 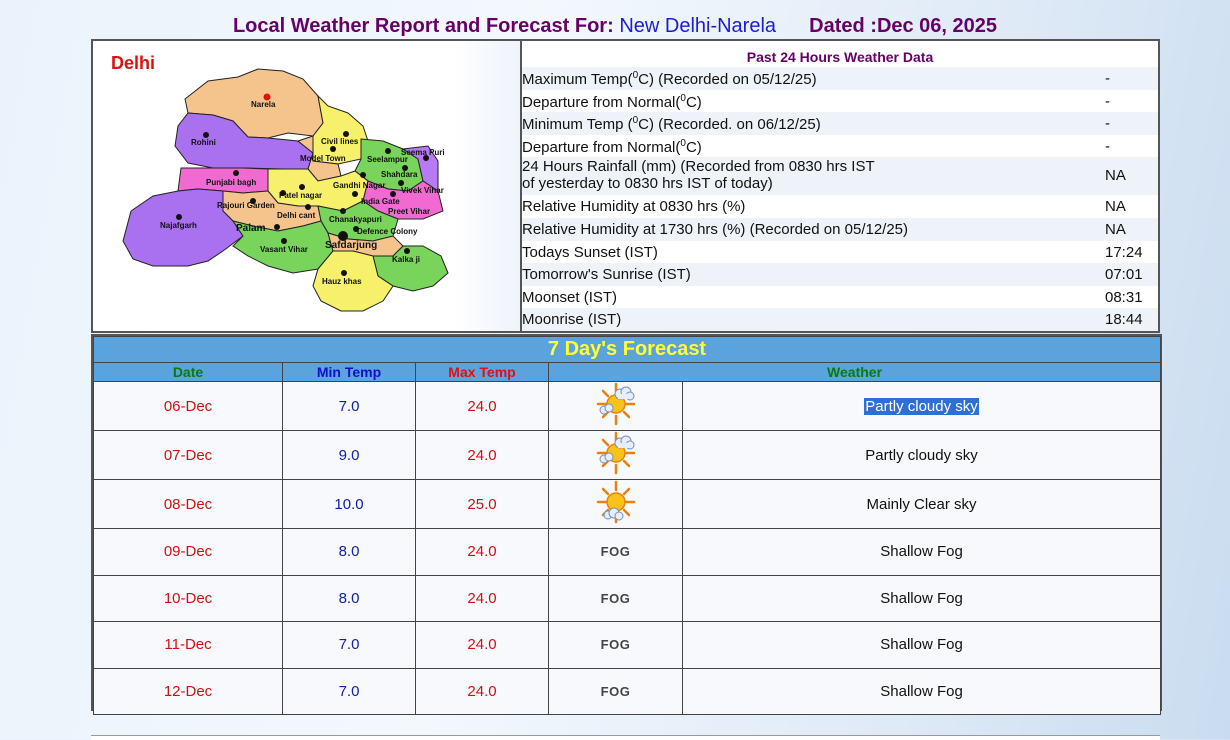 I want to click on forecast-date: 11-Dec, so click(x=188, y=645).